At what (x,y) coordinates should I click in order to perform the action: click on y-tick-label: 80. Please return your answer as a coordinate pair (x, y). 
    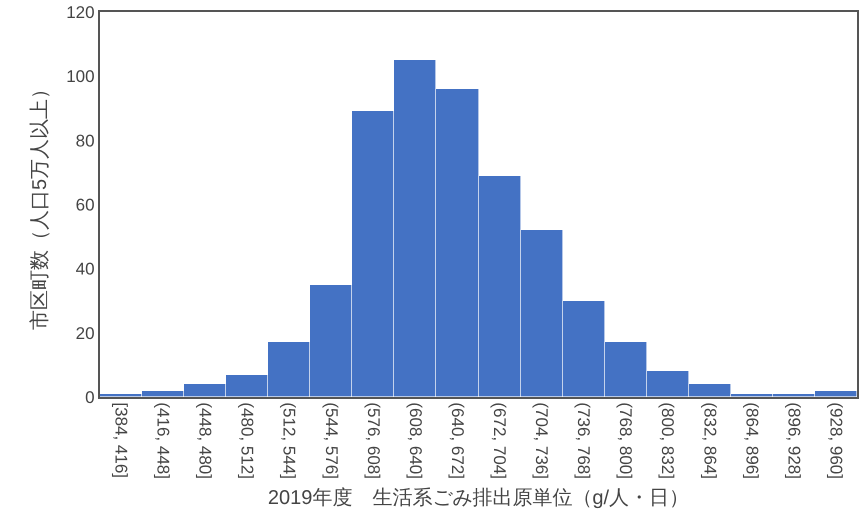
    Looking at the image, I should click on (85, 140).